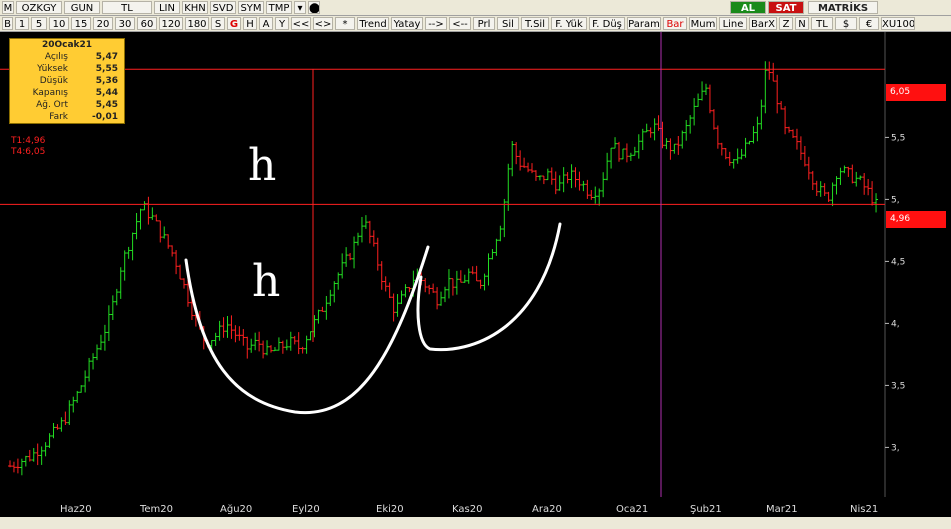  I want to click on toolbar-btn-tb2-10: S, so click(218, 23).